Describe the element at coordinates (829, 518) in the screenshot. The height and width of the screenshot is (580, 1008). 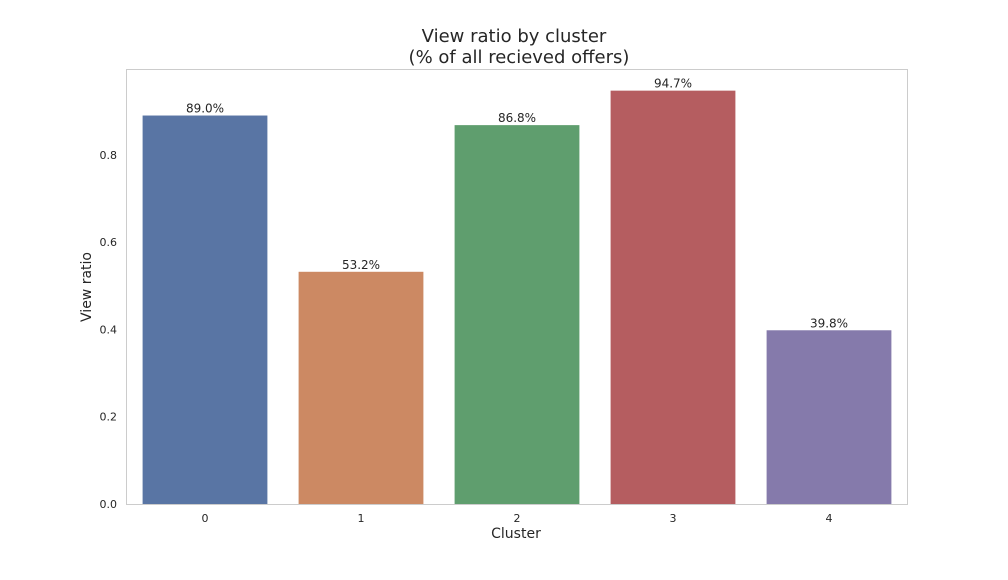
I see `x-tick-label-4: 4` at that location.